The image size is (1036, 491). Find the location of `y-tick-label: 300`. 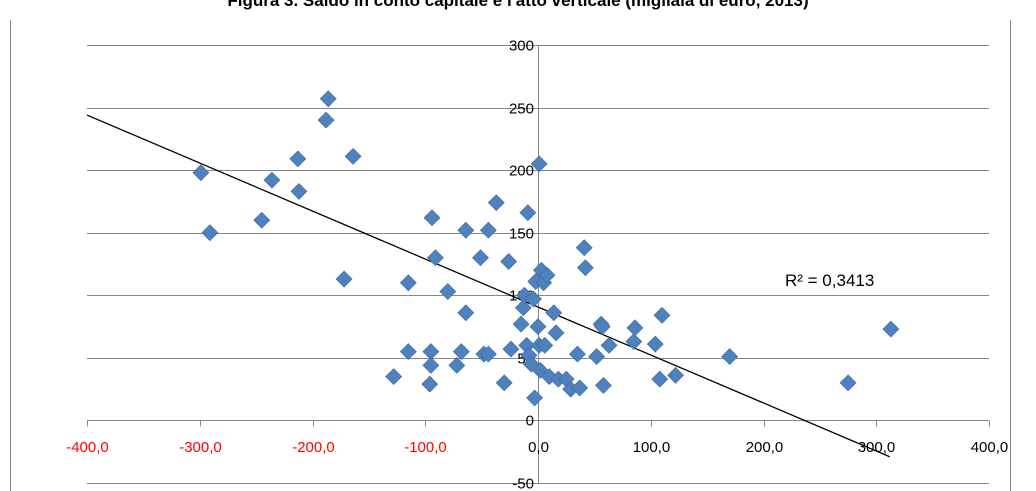

y-tick-label: 300 is located at coordinates (521, 46).